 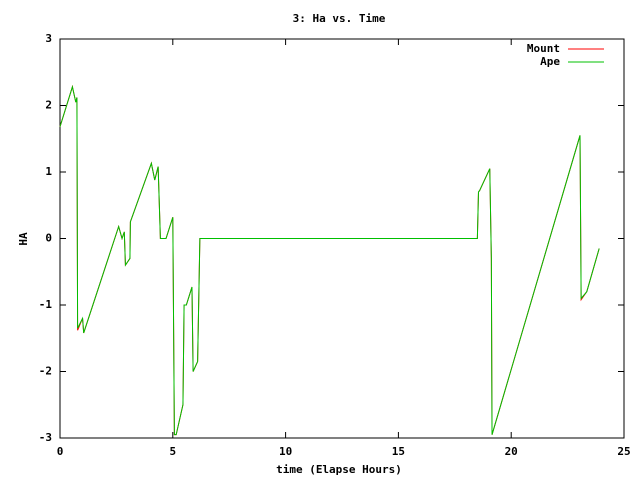 I want to click on x-tick-label: 25, so click(x=623, y=451).